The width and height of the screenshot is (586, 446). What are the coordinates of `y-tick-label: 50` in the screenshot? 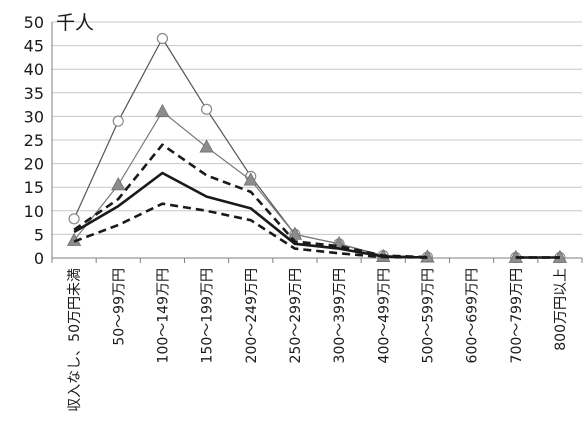 It's located at (34, 22).